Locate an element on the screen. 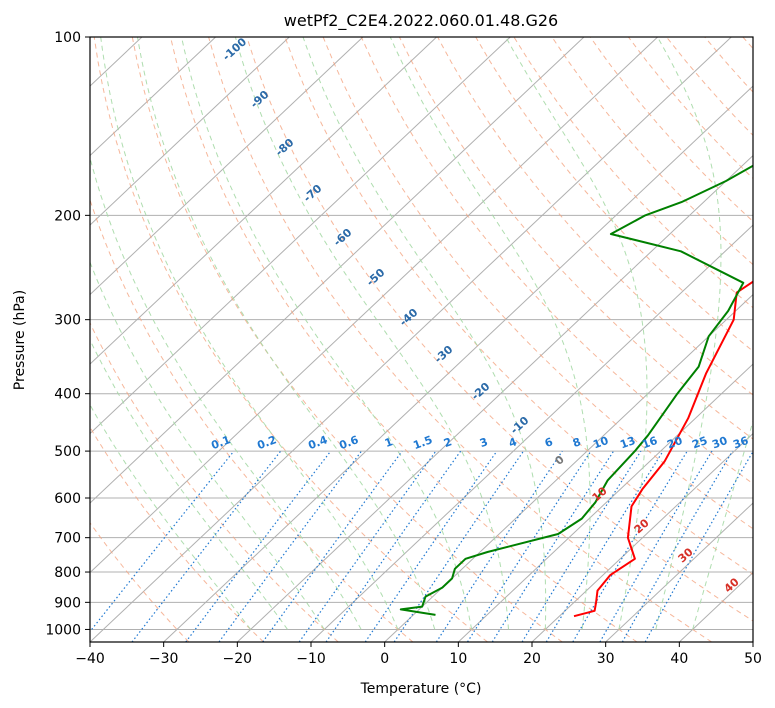  x-tick-label: 40 is located at coordinates (679, 659).